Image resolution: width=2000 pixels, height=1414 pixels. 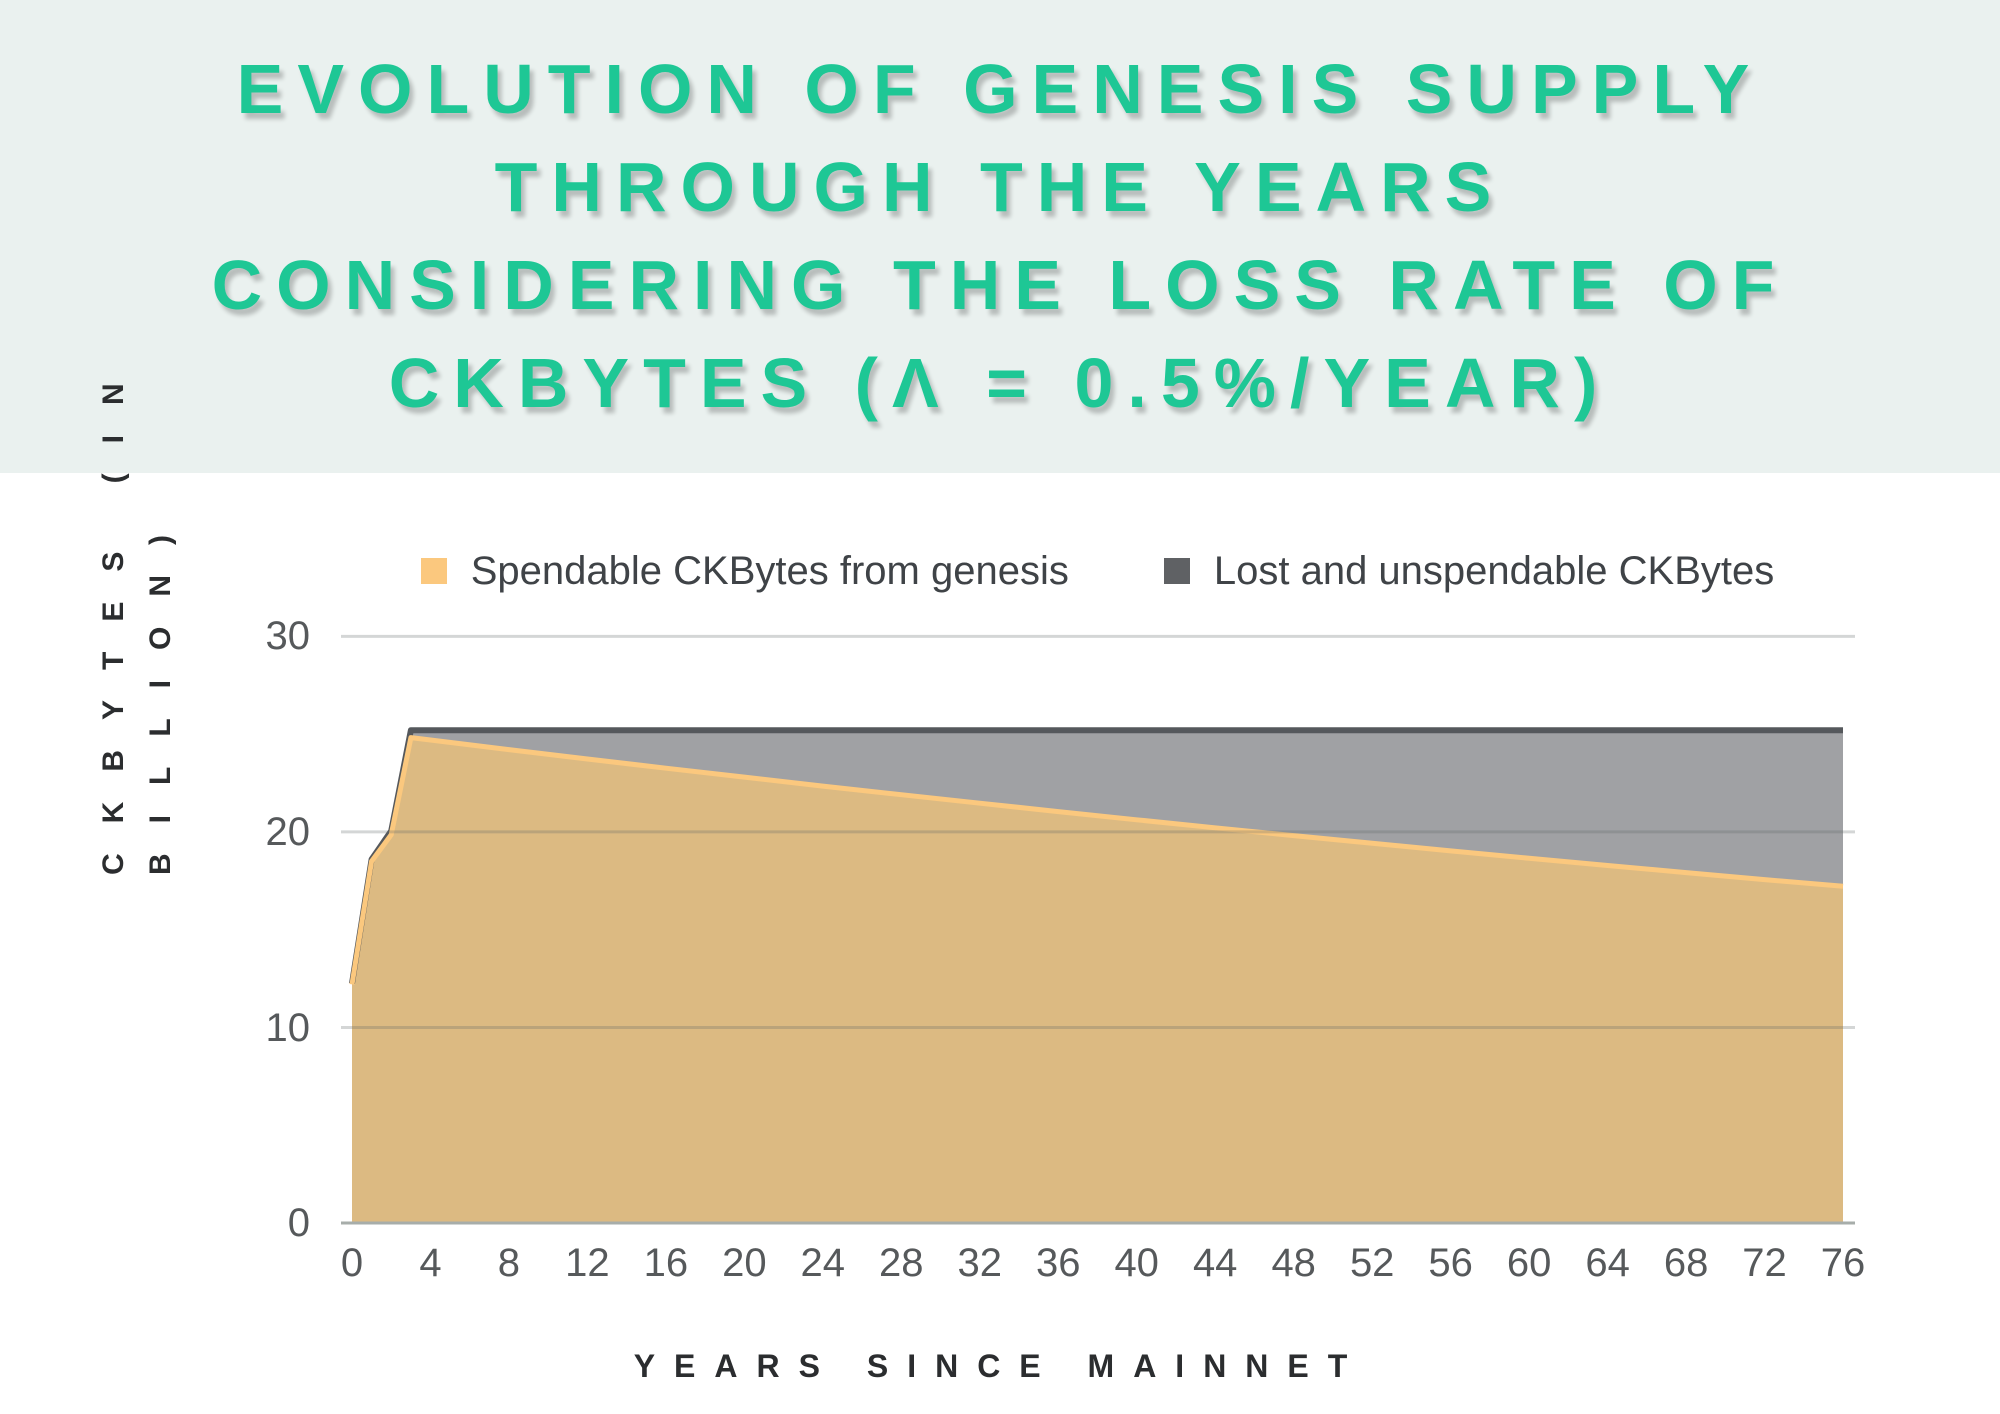 I want to click on chart-title-line: THROUGH THE YEARS, so click(x=1000, y=187).